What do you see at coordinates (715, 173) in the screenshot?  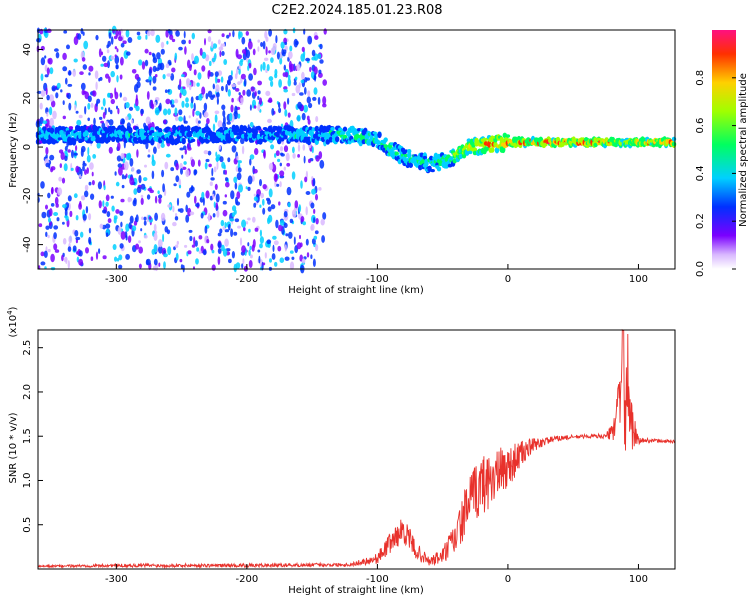 I see `colorbar-ticks: 0.0 0.2 0.4 0.6 0.8` at bounding box center [715, 173].